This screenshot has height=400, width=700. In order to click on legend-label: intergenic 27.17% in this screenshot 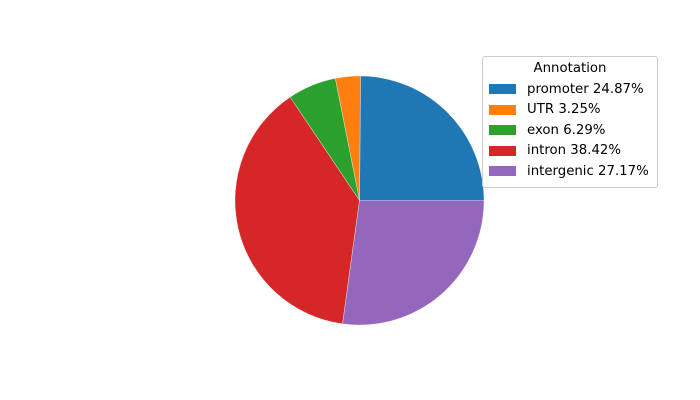, I will do `click(588, 171)`.